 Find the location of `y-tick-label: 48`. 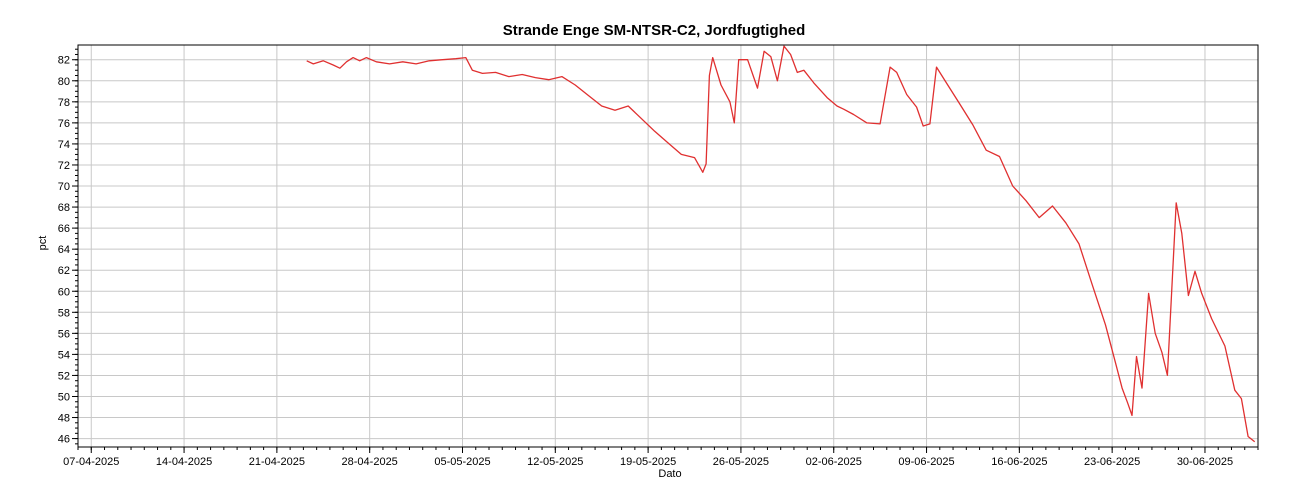

y-tick-label: 48 is located at coordinates (64, 419).